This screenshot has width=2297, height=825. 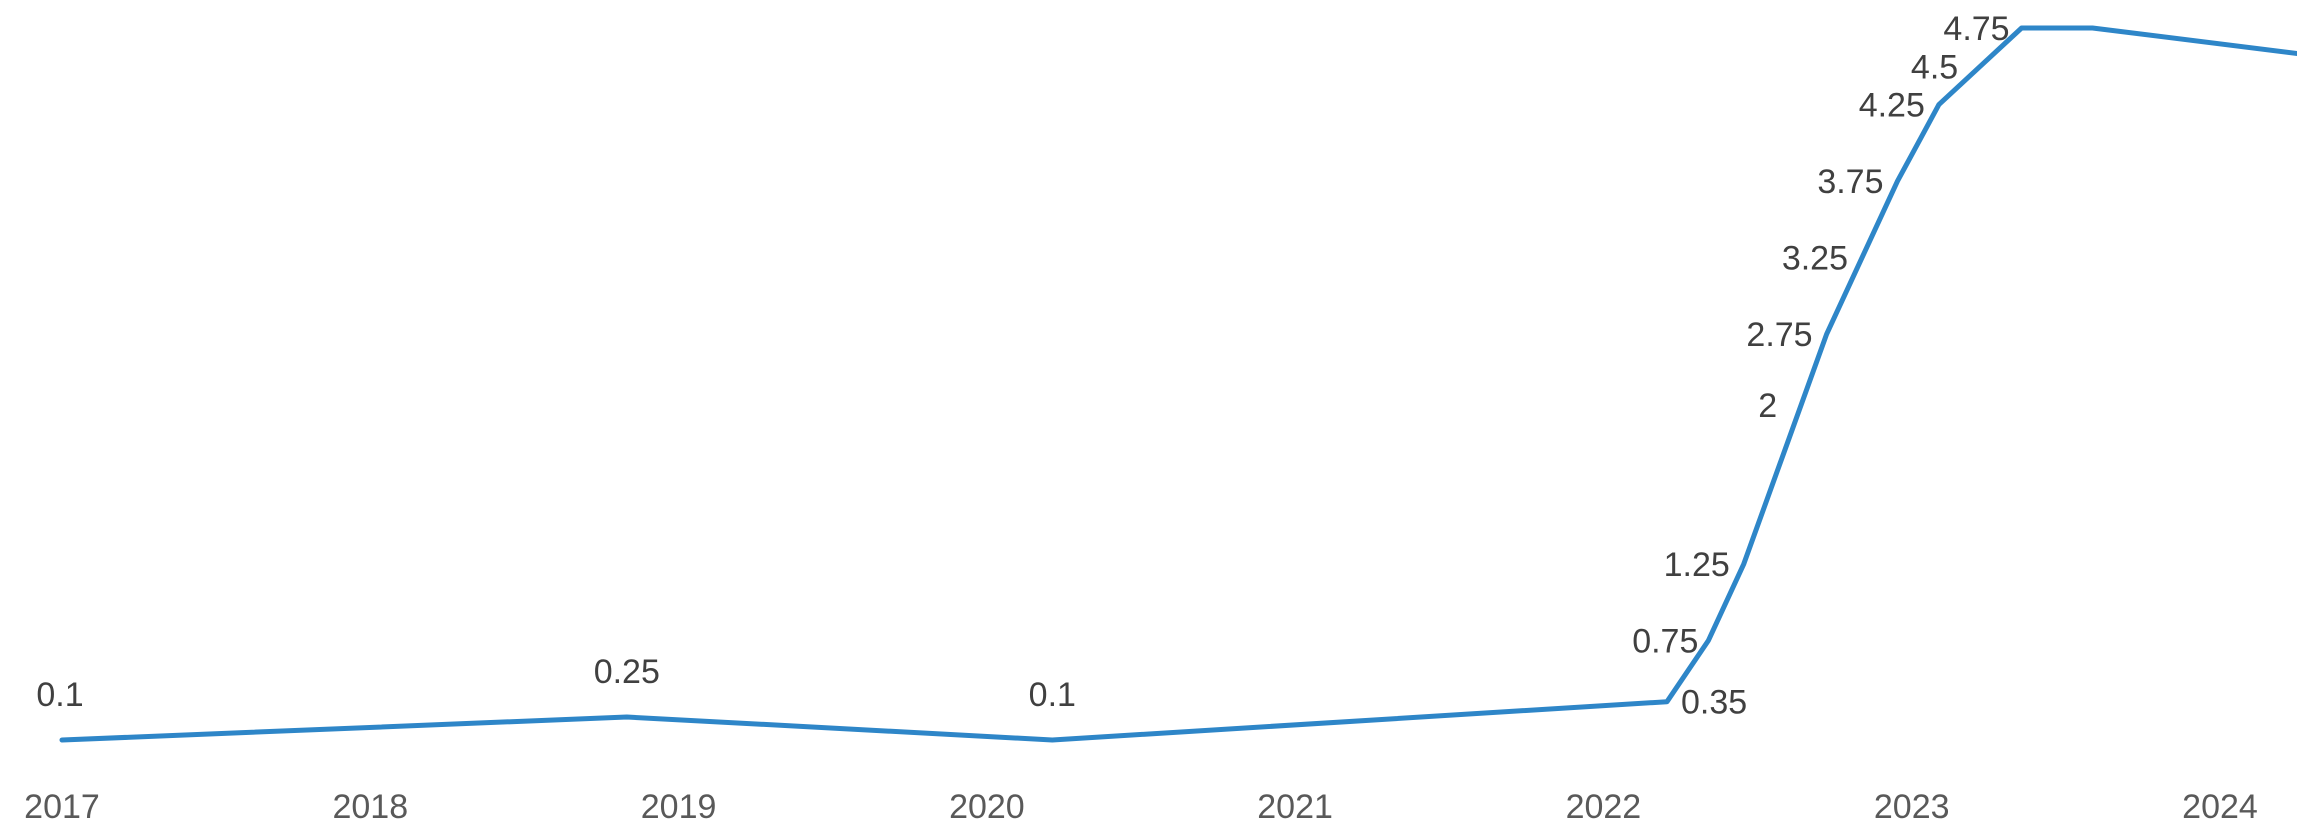 What do you see at coordinates (1815, 259) in the screenshot?
I see `data-label: 3.25` at bounding box center [1815, 259].